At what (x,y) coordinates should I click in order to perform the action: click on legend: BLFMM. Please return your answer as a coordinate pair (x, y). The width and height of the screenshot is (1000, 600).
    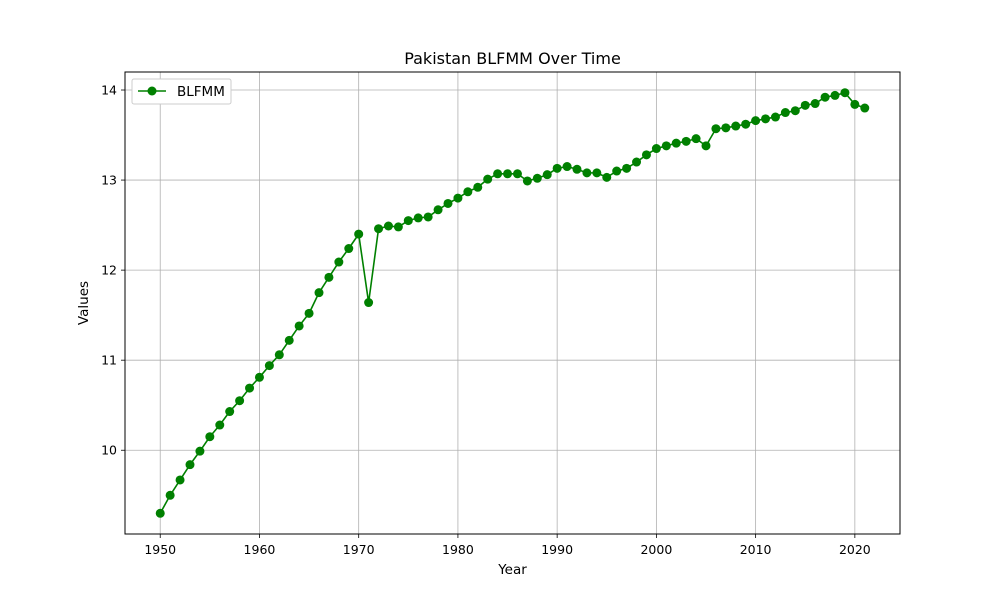
    Looking at the image, I should click on (181, 91).